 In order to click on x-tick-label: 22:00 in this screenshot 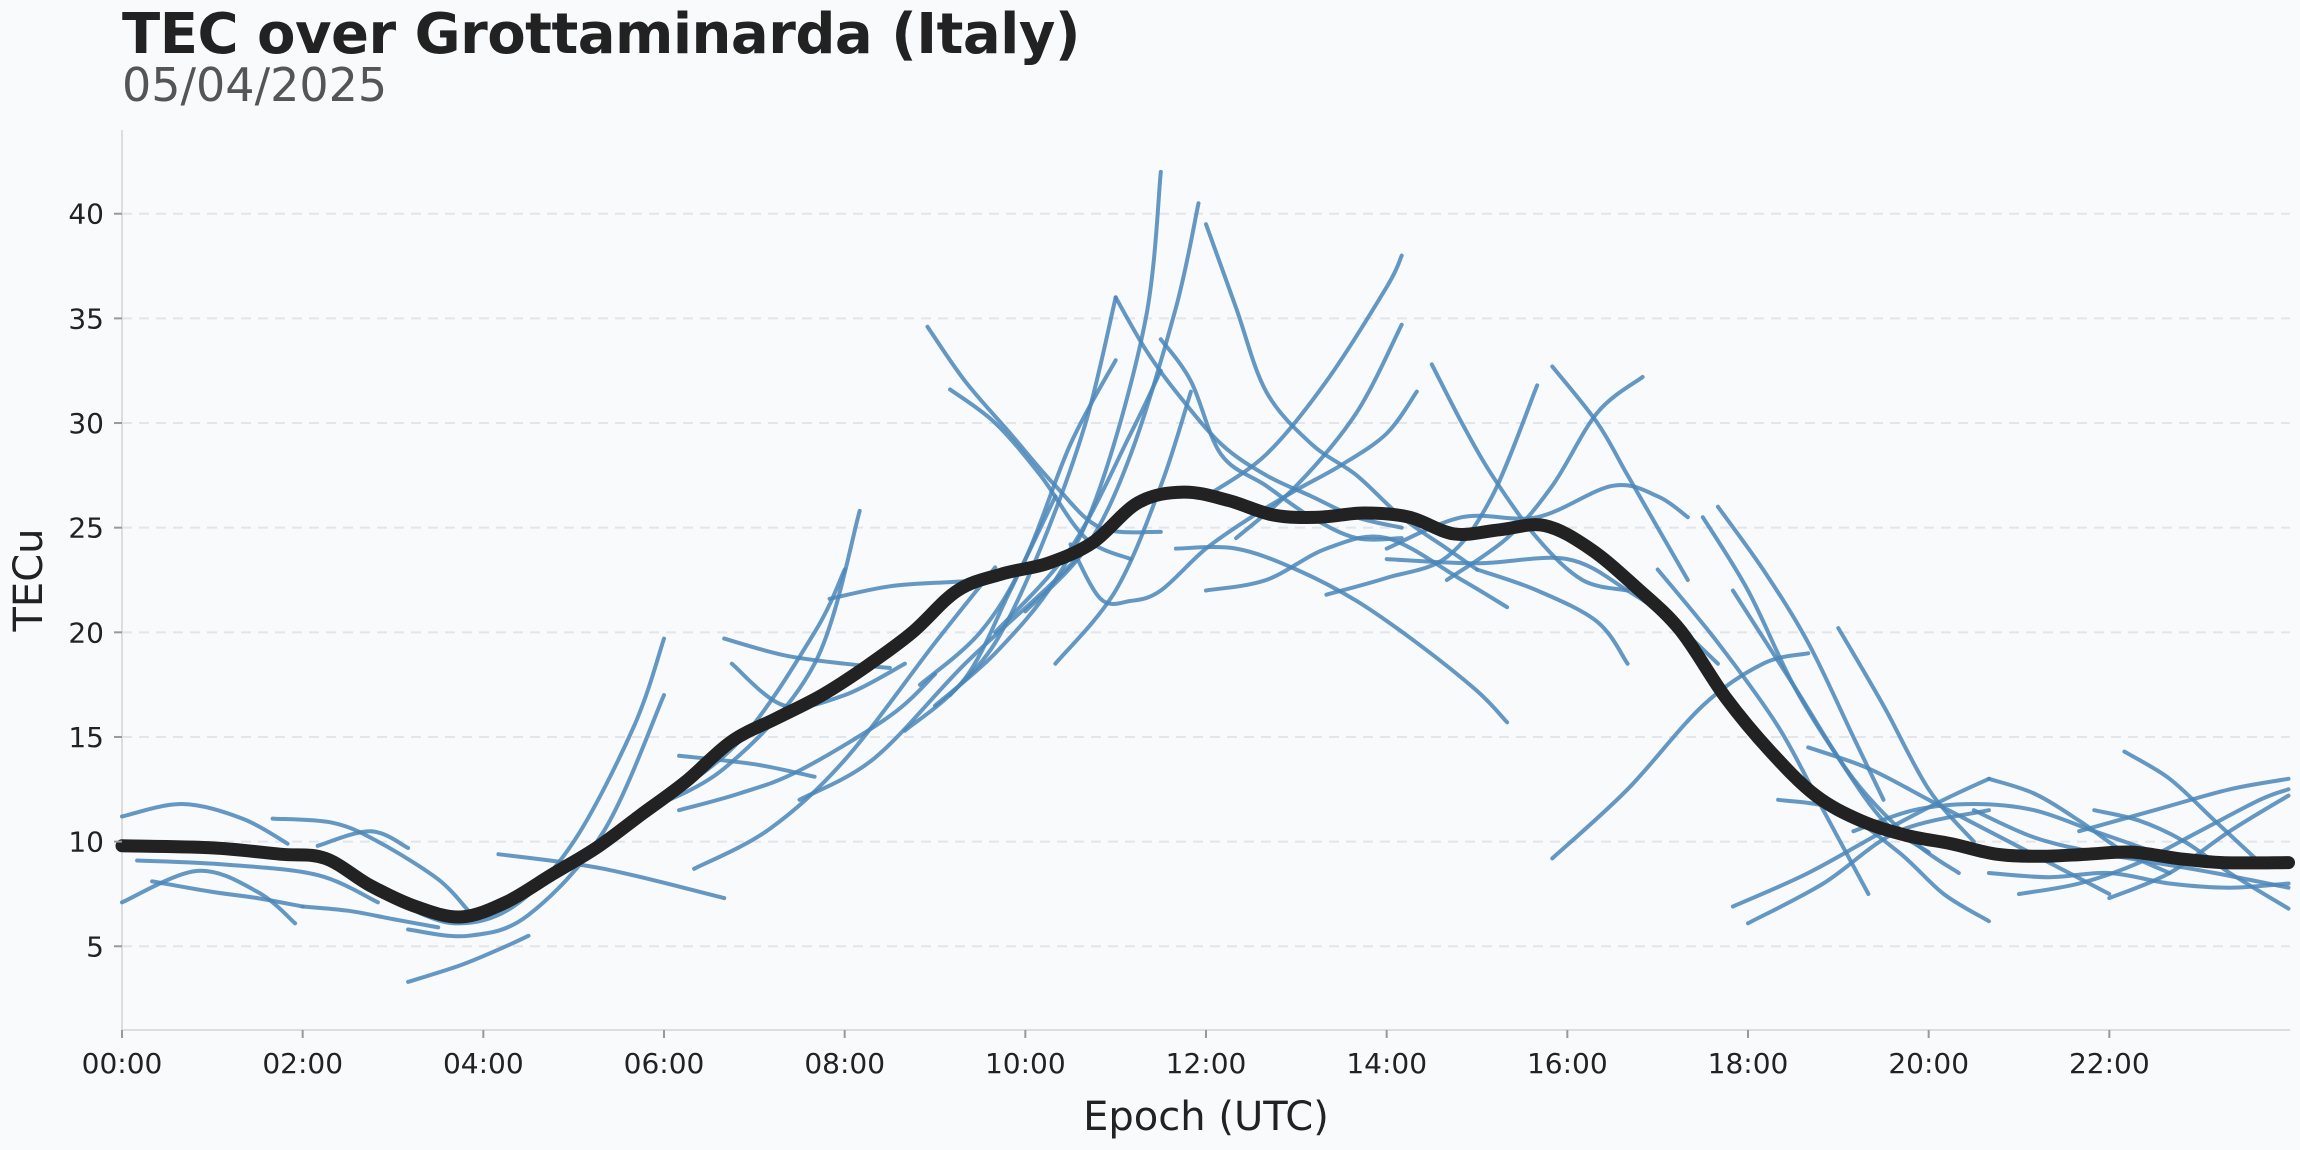, I will do `click(2109, 1063)`.